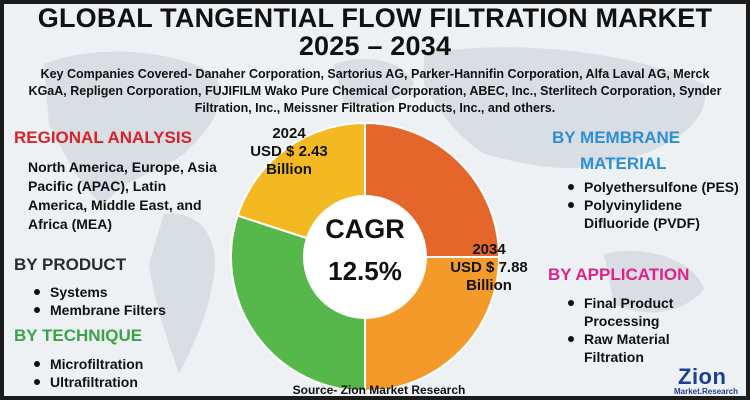 The image size is (750, 400). What do you see at coordinates (702, 376) in the screenshot?
I see `logo-word: Zion` at bounding box center [702, 376].